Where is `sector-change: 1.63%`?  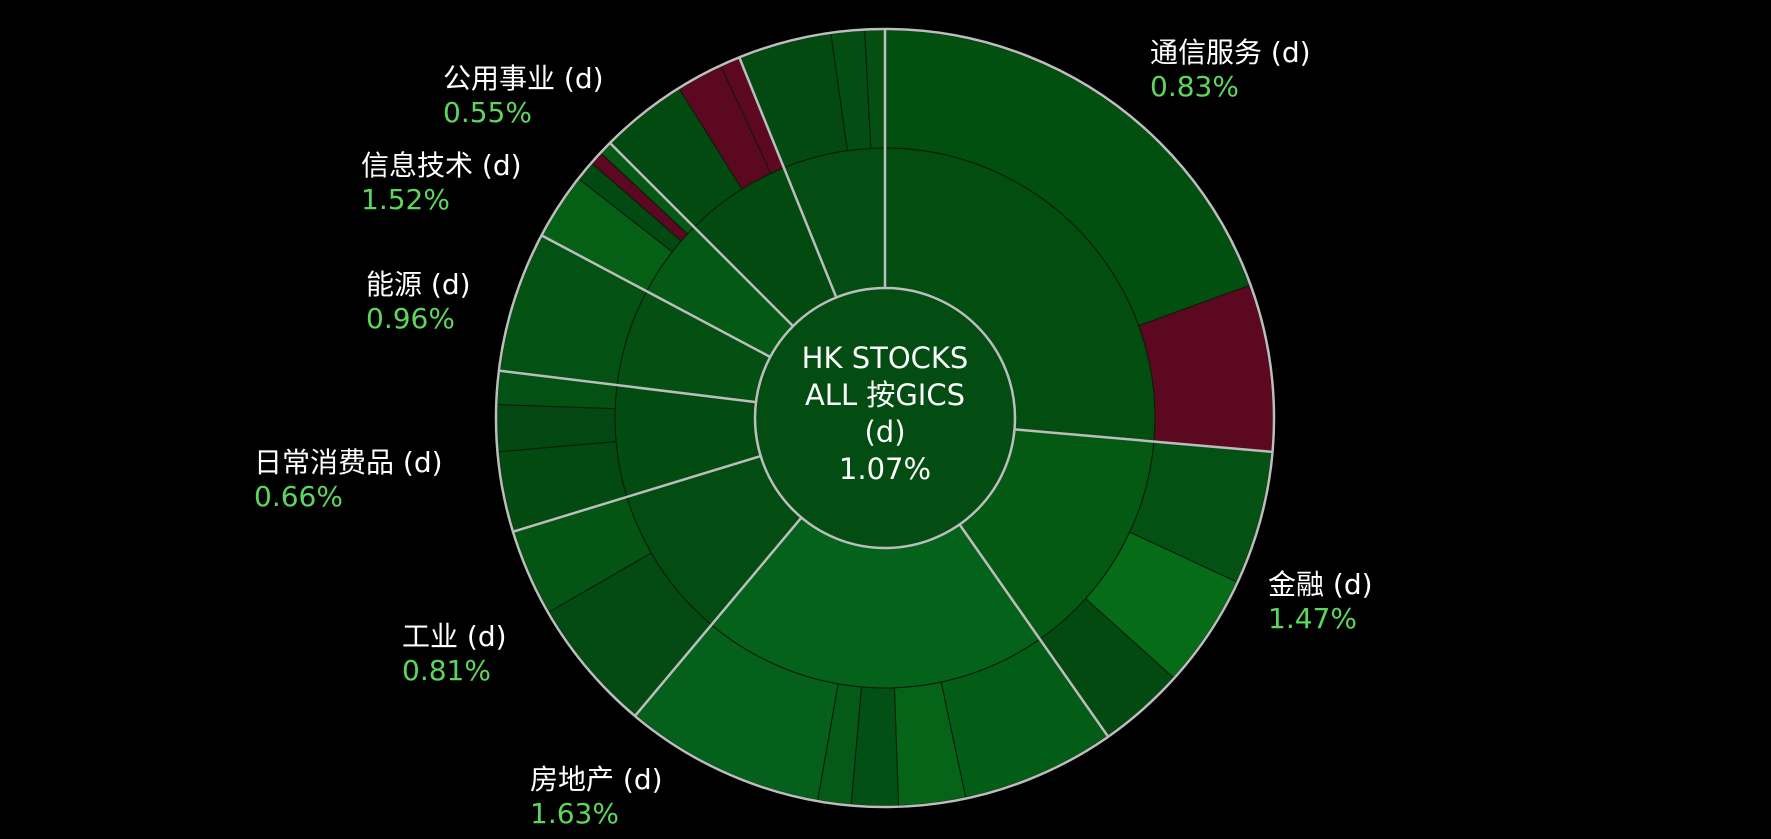
sector-change: 1.63% is located at coordinates (574, 813).